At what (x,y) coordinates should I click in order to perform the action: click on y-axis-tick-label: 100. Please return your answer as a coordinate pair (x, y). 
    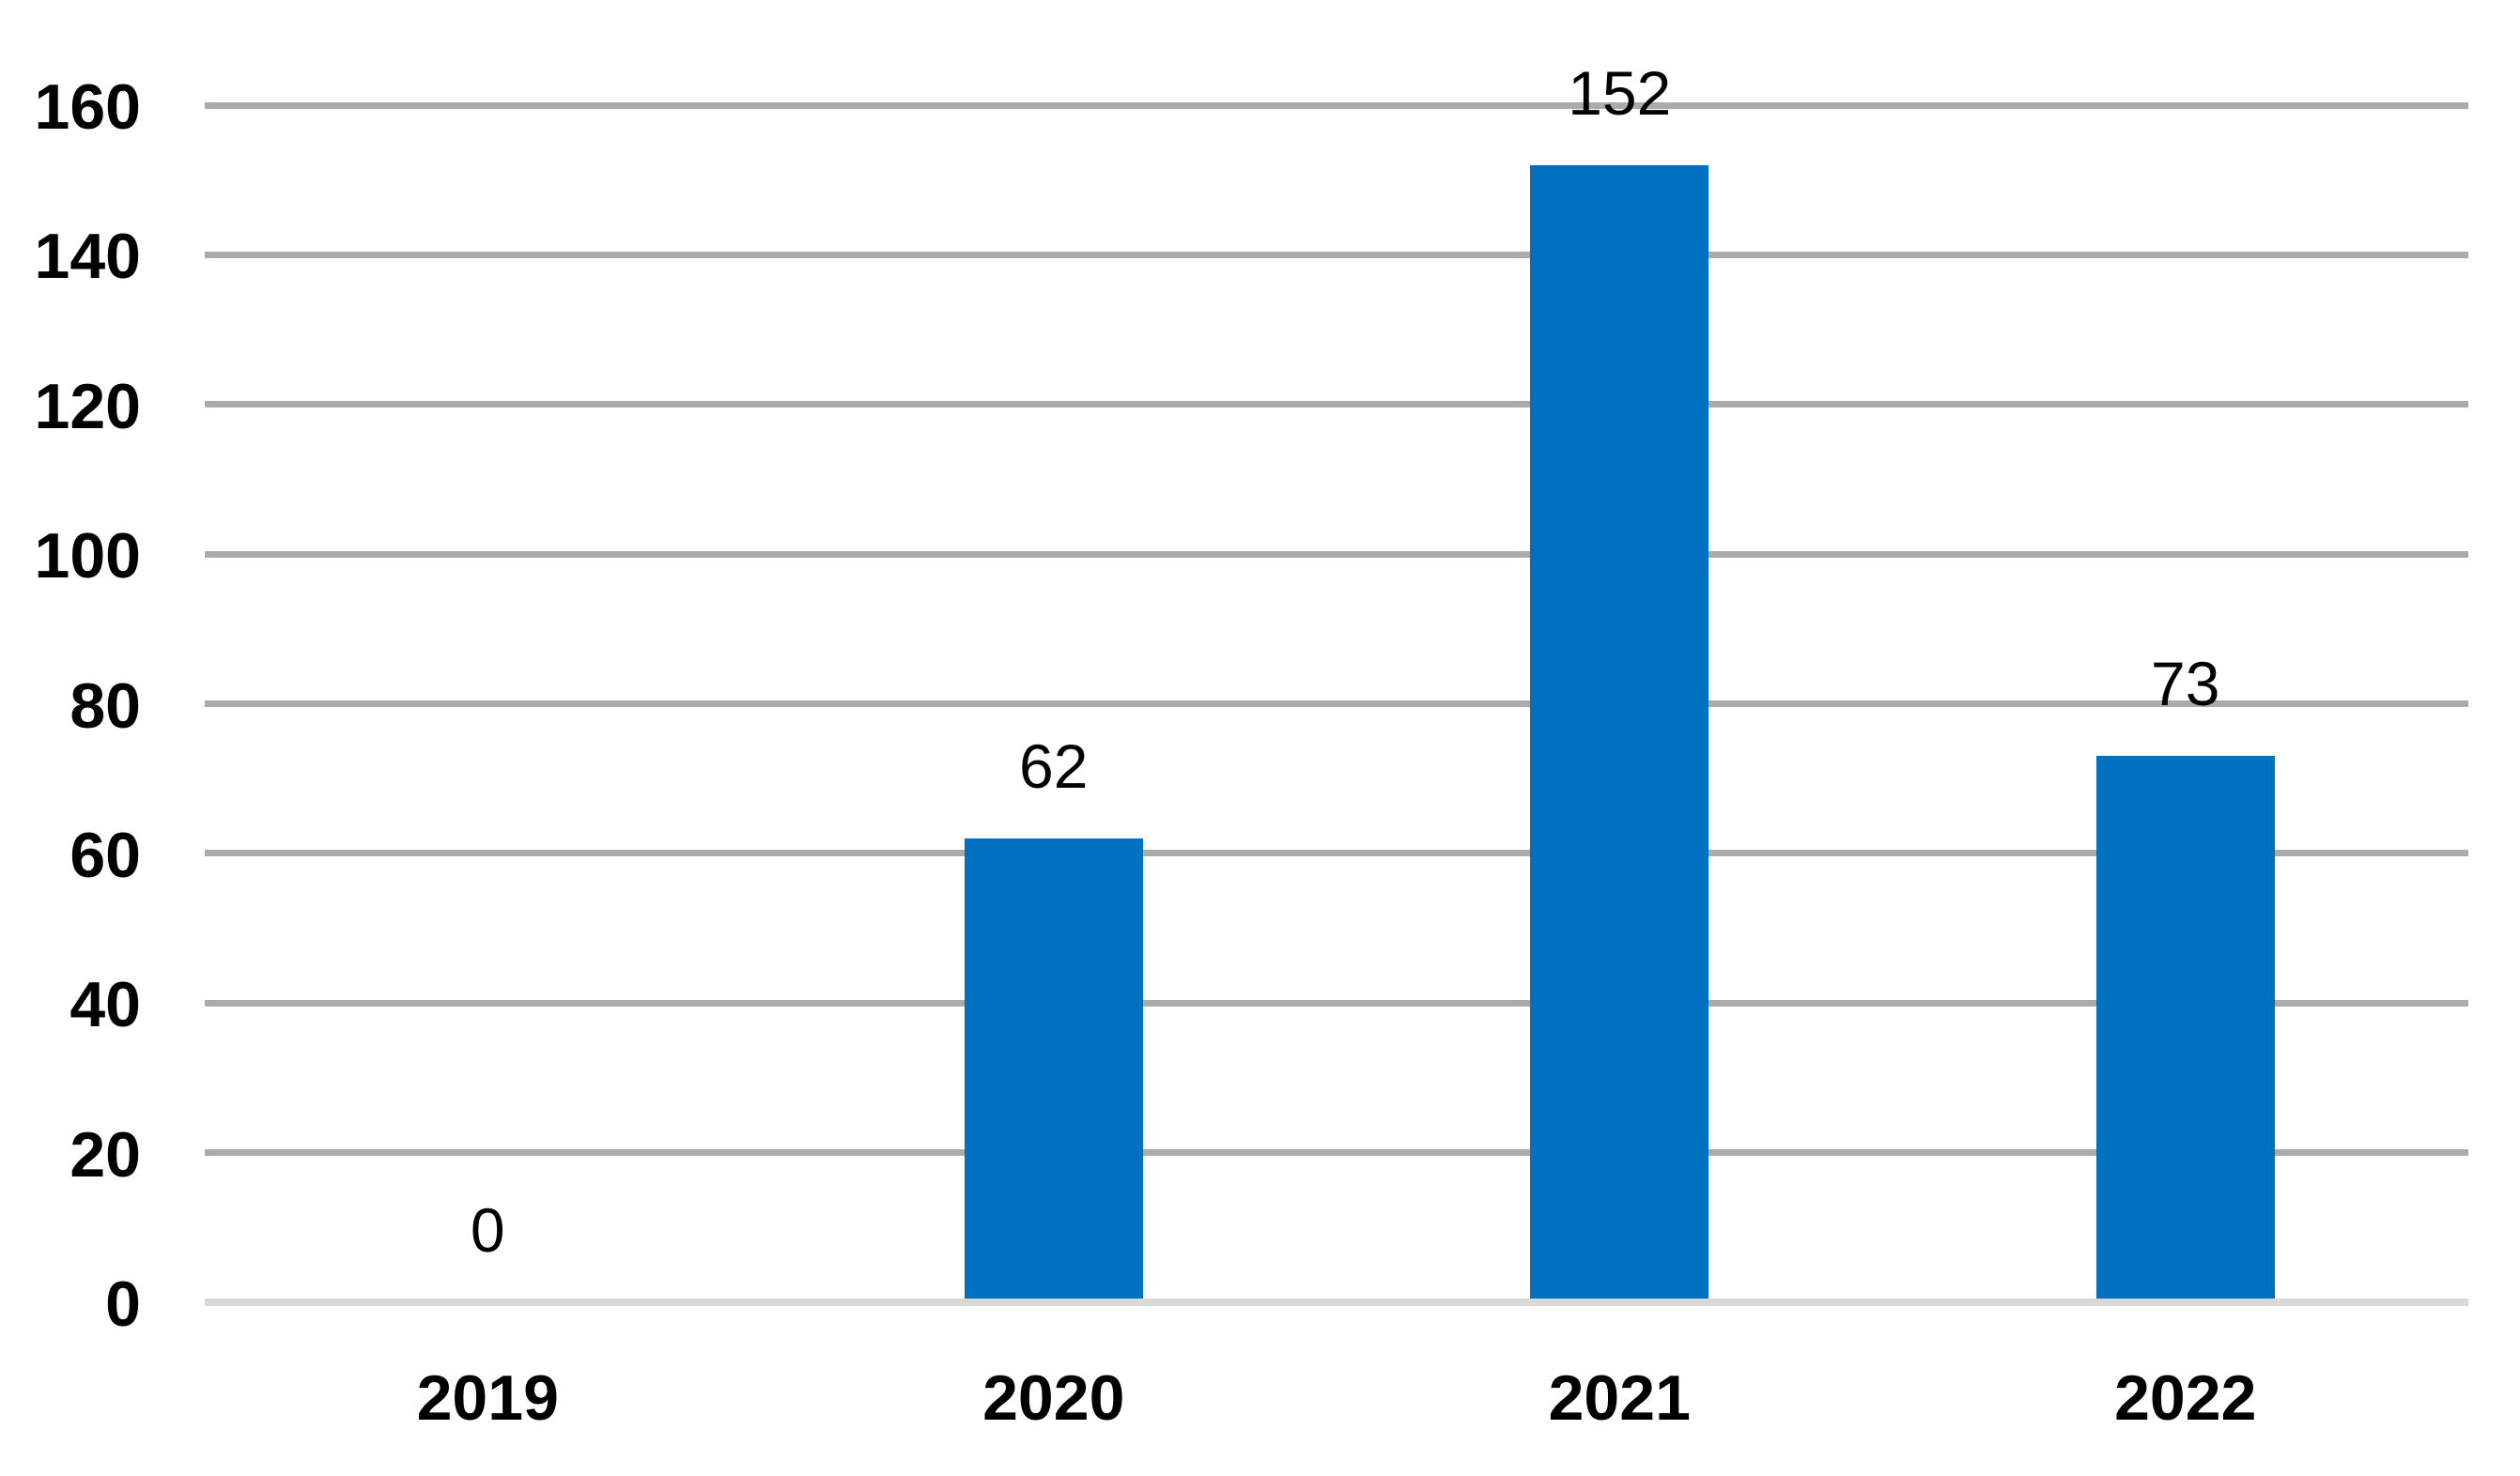
    Looking at the image, I should click on (88, 556).